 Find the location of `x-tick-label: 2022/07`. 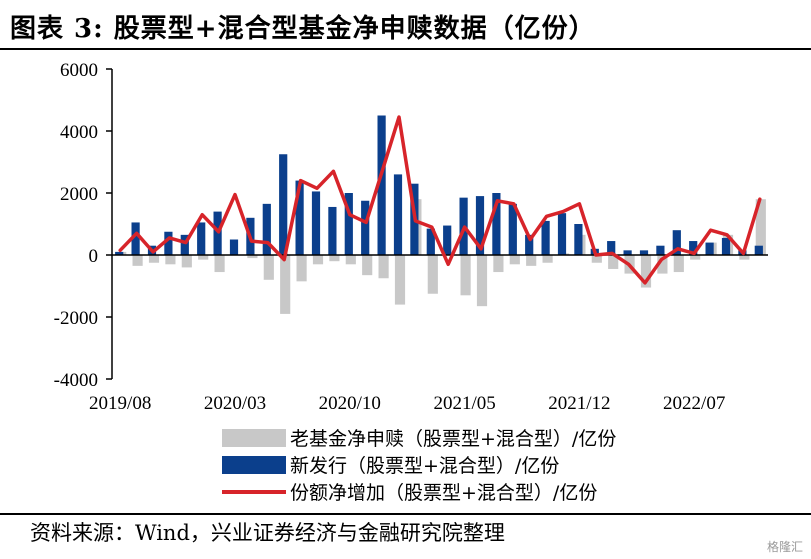

x-tick-label: 2022/07 is located at coordinates (694, 403).